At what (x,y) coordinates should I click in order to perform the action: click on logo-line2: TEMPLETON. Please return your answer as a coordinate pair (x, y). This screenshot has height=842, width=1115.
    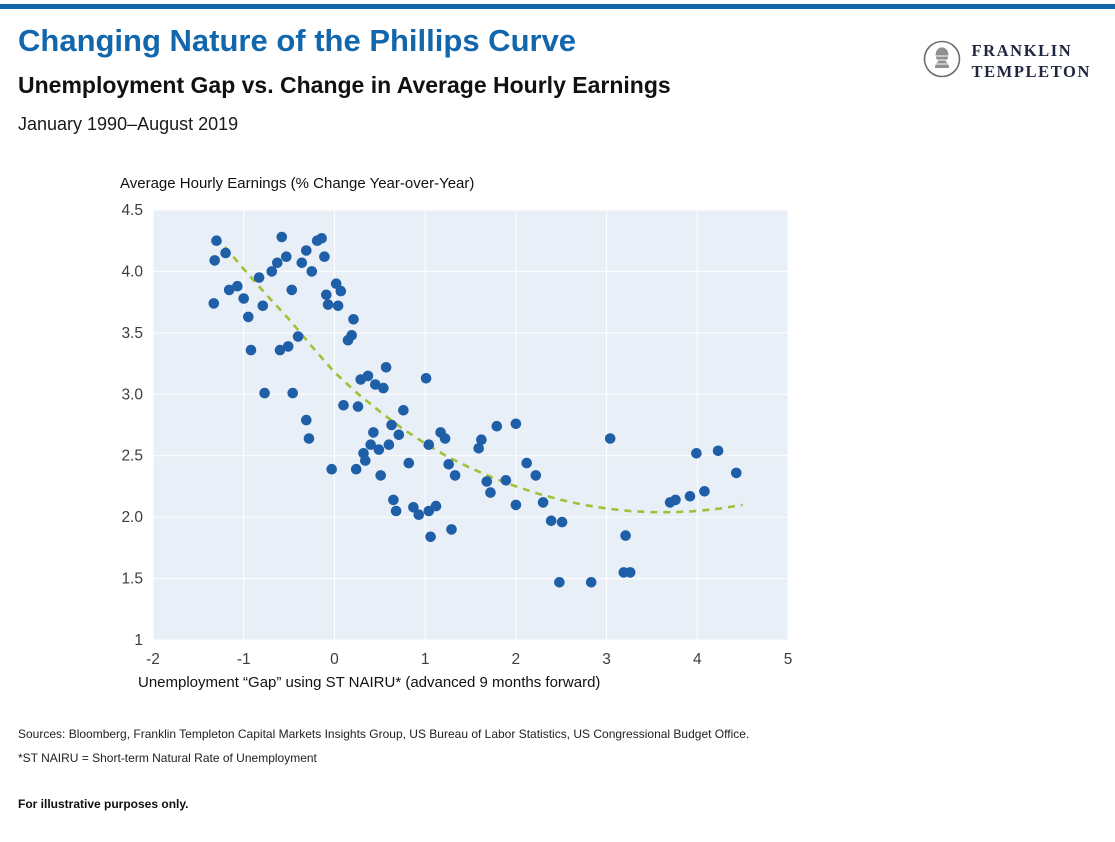
    Looking at the image, I should click on (1031, 71).